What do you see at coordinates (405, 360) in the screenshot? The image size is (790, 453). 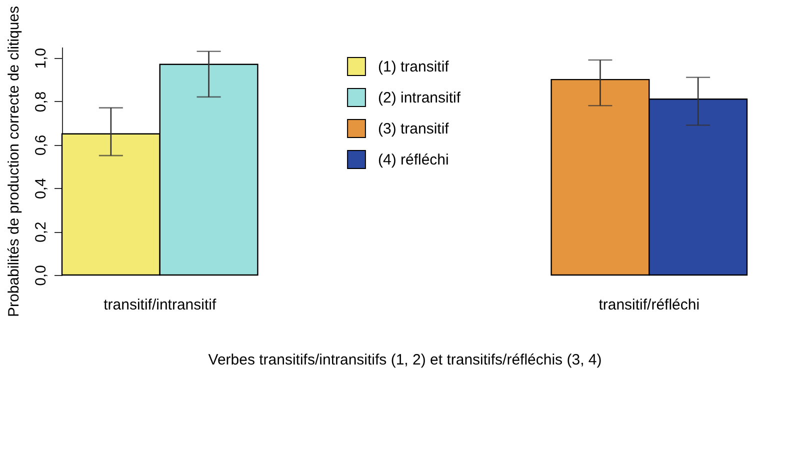 I see `x-axis-title: Verbes transitifs/intransitifs (1, 2) et transitifs/réfléchis (3, 4)` at bounding box center [405, 360].